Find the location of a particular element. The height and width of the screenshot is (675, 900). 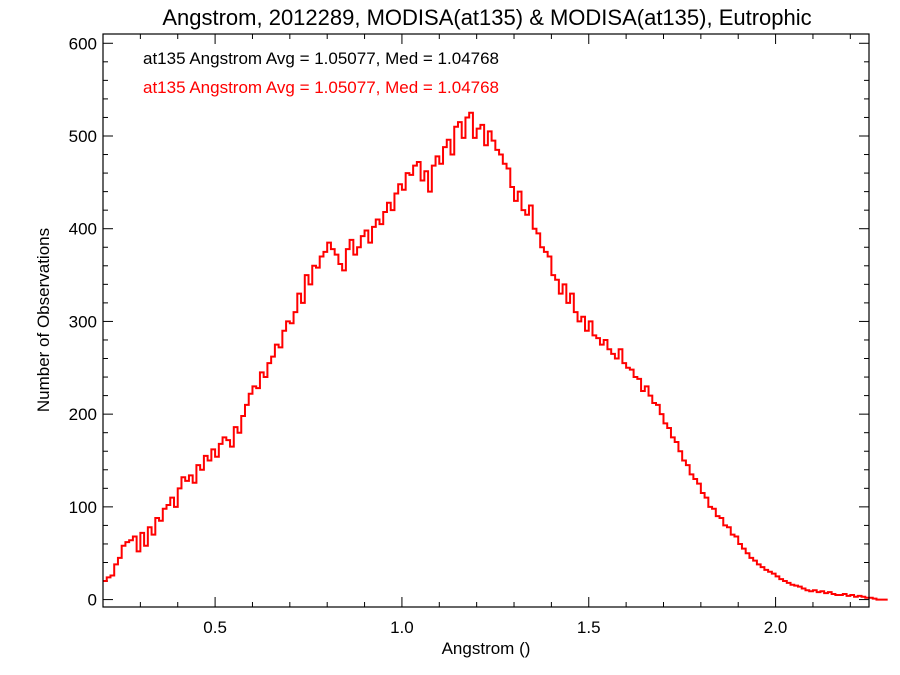

y-tick-label: 200 is located at coordinates (83, 414).